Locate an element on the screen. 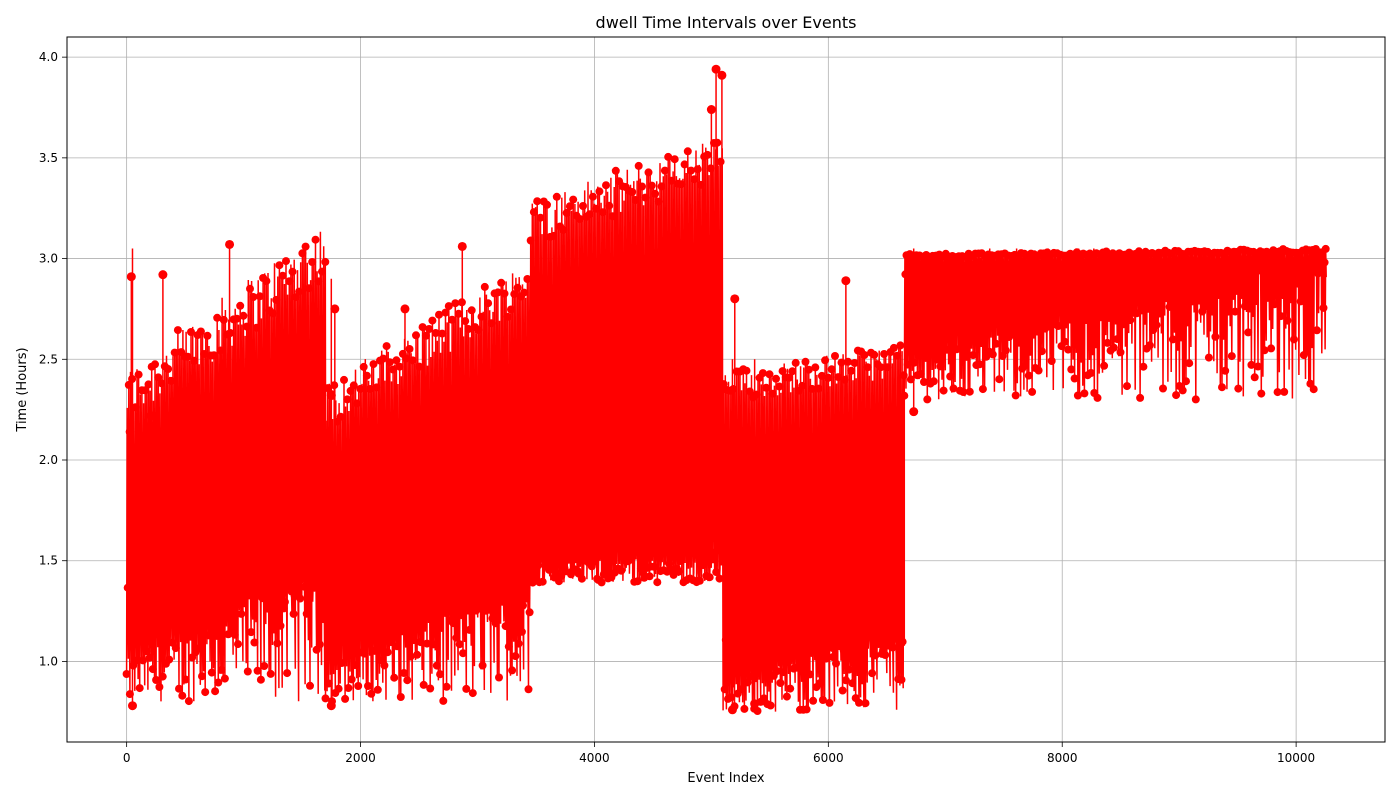  y-tick-label: 3.0 is located at coordinates (48, 259).